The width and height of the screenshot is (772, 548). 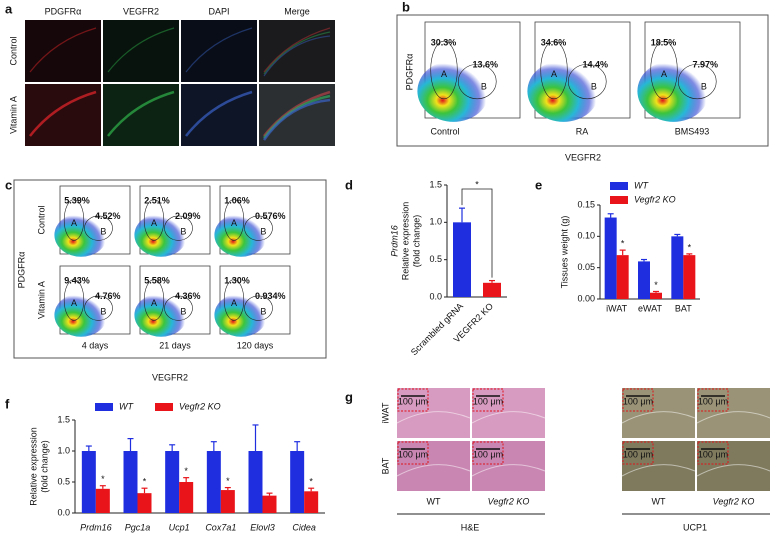 I want to click on y-axis-label: (fold change), so click(x=44, y=466).